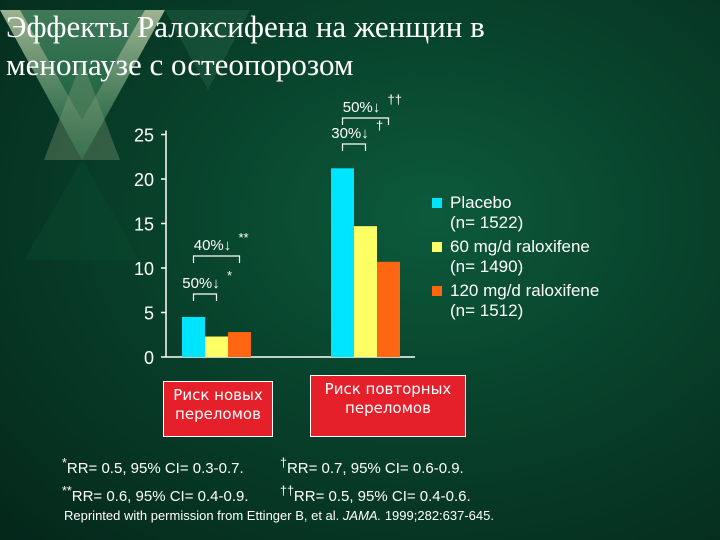 The image size is (720, 540). Describe the element at coordinates (67, 491) in the screenshot. I see `footnote-2-left-mark: **` at that location.